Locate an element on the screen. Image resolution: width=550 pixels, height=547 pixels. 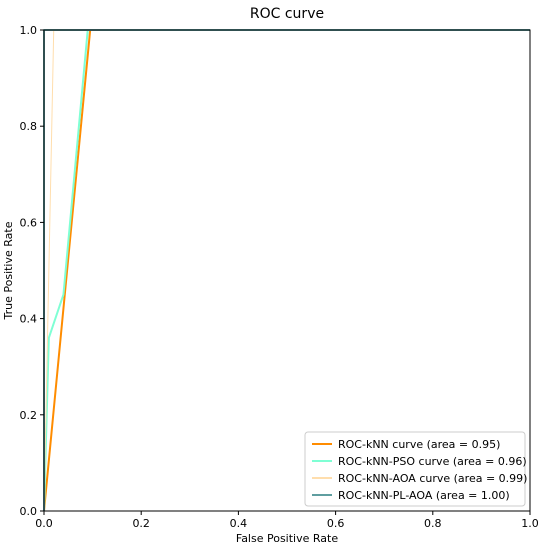
x-axis-label: False Positive Rate is located at coordinates (287, 538).